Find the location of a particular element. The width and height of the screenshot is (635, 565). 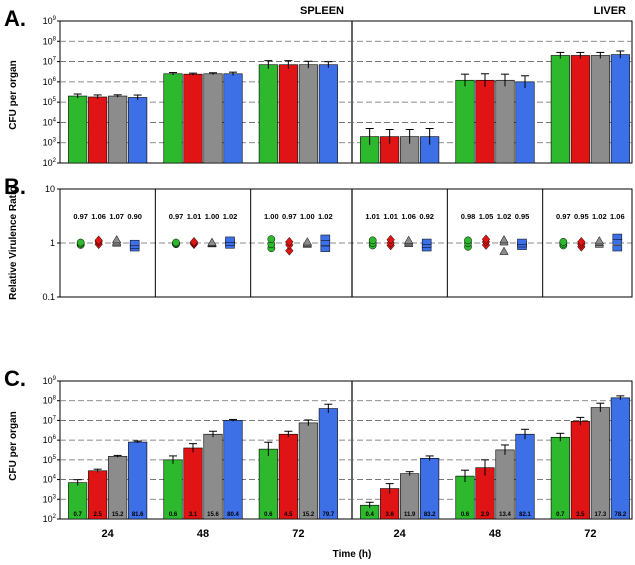

bar-label-c-spleen-24-2: 15.2 is located at coordinates (118, 515).